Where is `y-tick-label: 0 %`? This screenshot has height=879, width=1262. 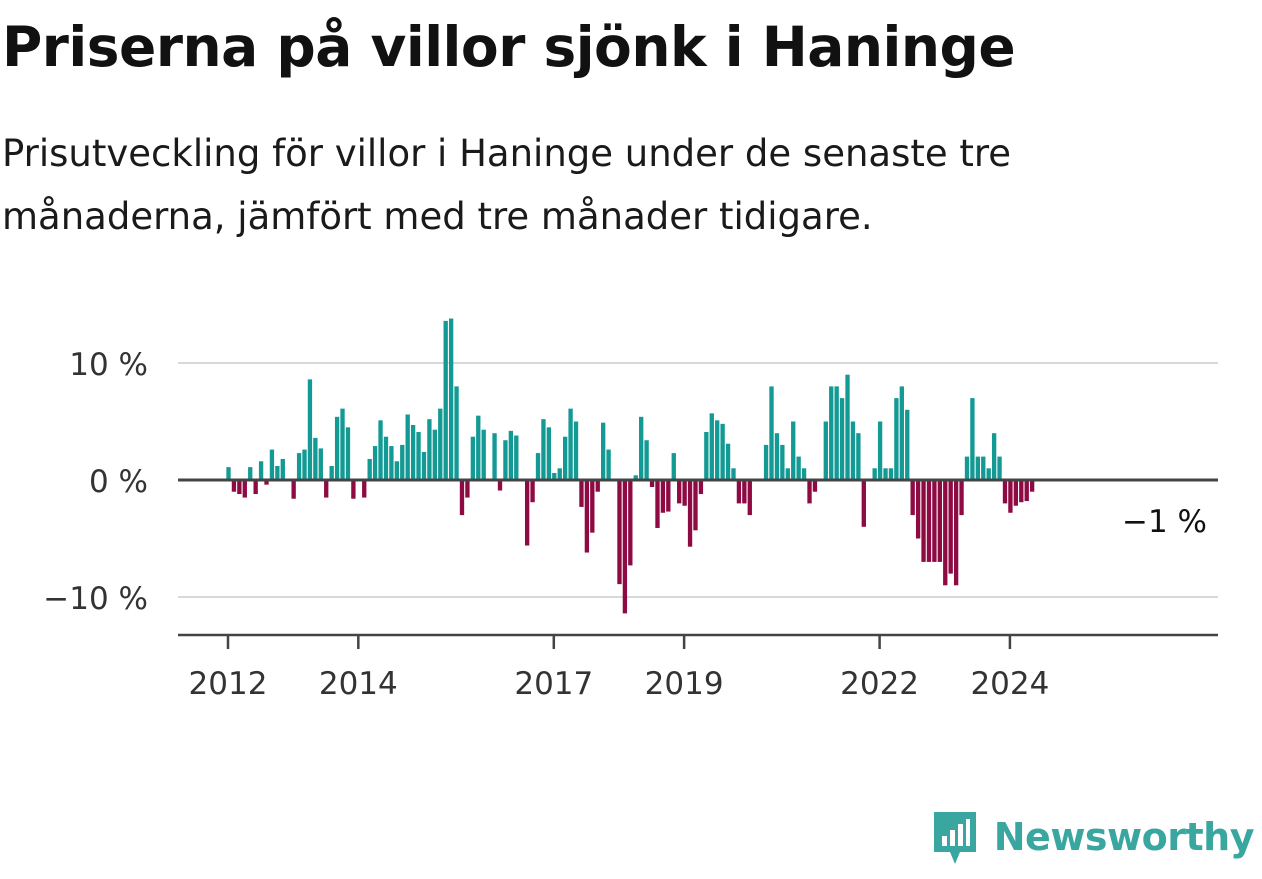 y-tick-label: 0 % is located at coordinates (118, 482).